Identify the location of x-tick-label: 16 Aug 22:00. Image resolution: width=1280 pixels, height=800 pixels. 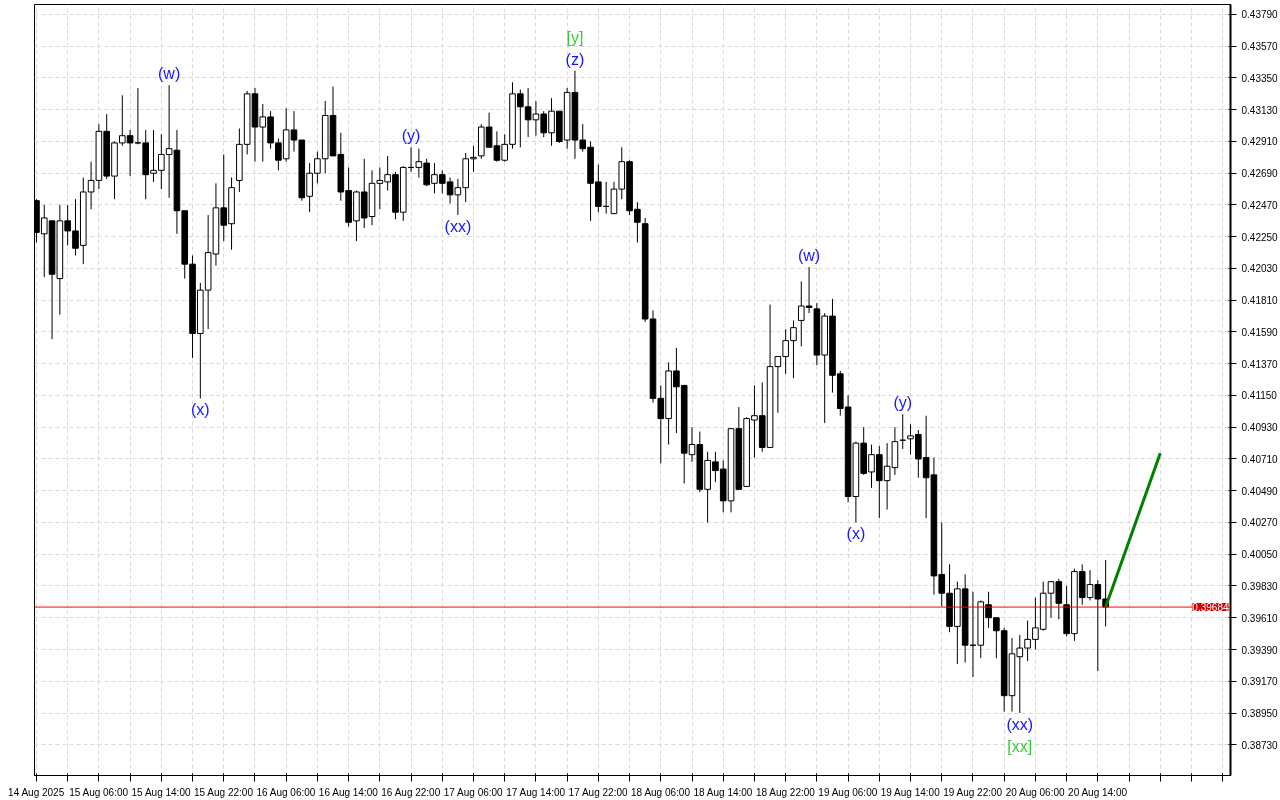
(411, 792).